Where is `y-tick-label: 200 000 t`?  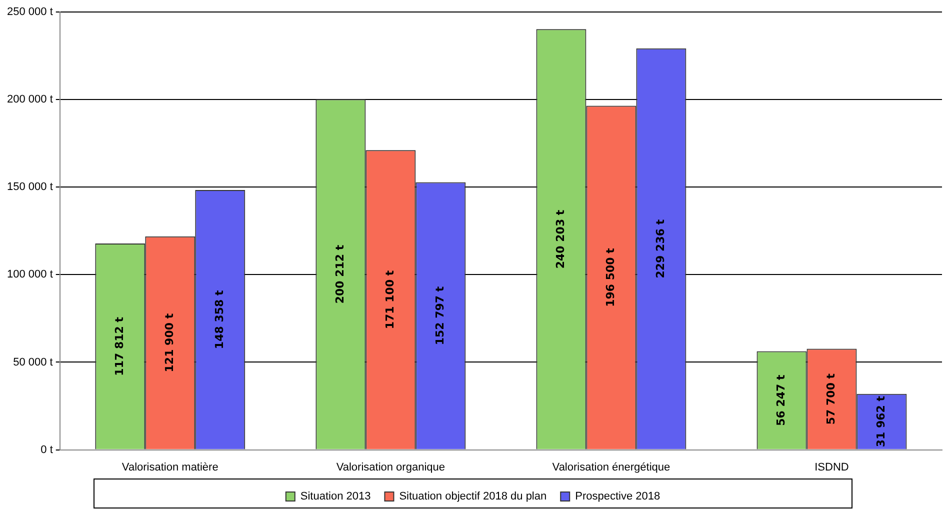
y-tick-label: 200 000 t is located at coordinates (30, 100).